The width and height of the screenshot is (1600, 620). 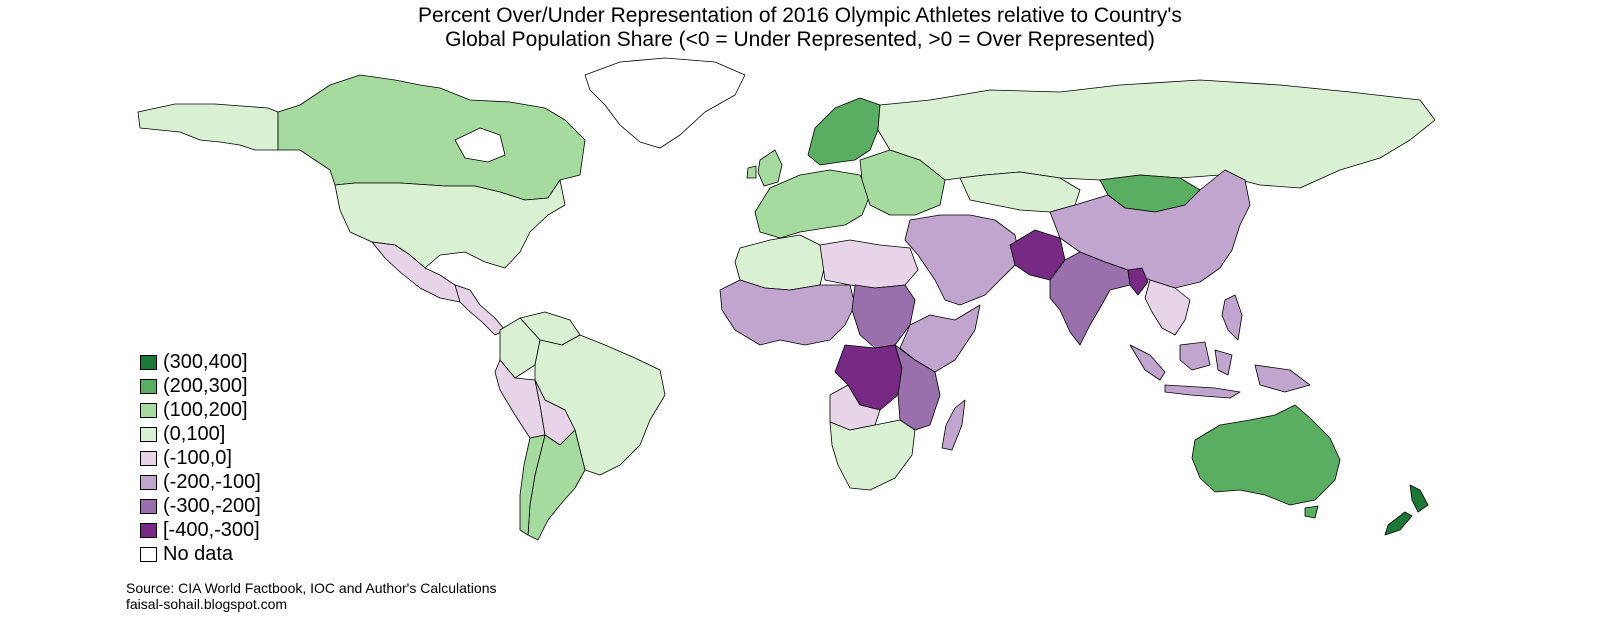 I want to click on region-north-africa, so click(x=780, y=262).